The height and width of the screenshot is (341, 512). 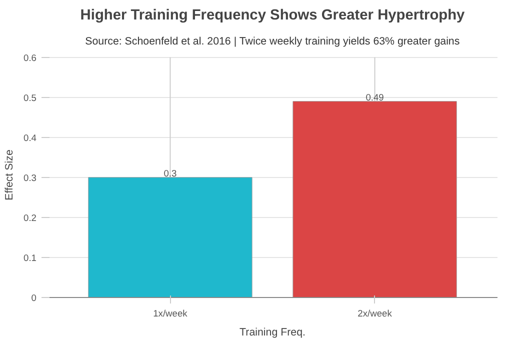 What do you see at coordinates (30, 177) in the screenshot?
I see `y-tick-label: 0.3` at bounding box center [30, 177].